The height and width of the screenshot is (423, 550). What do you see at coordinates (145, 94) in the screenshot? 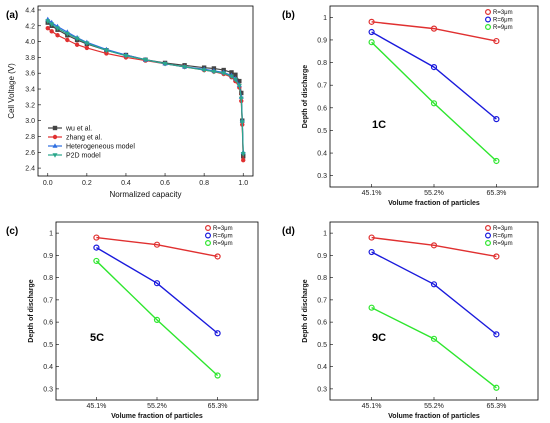
I see `series-zhang-et-al-` at bounding box center [145, 94].